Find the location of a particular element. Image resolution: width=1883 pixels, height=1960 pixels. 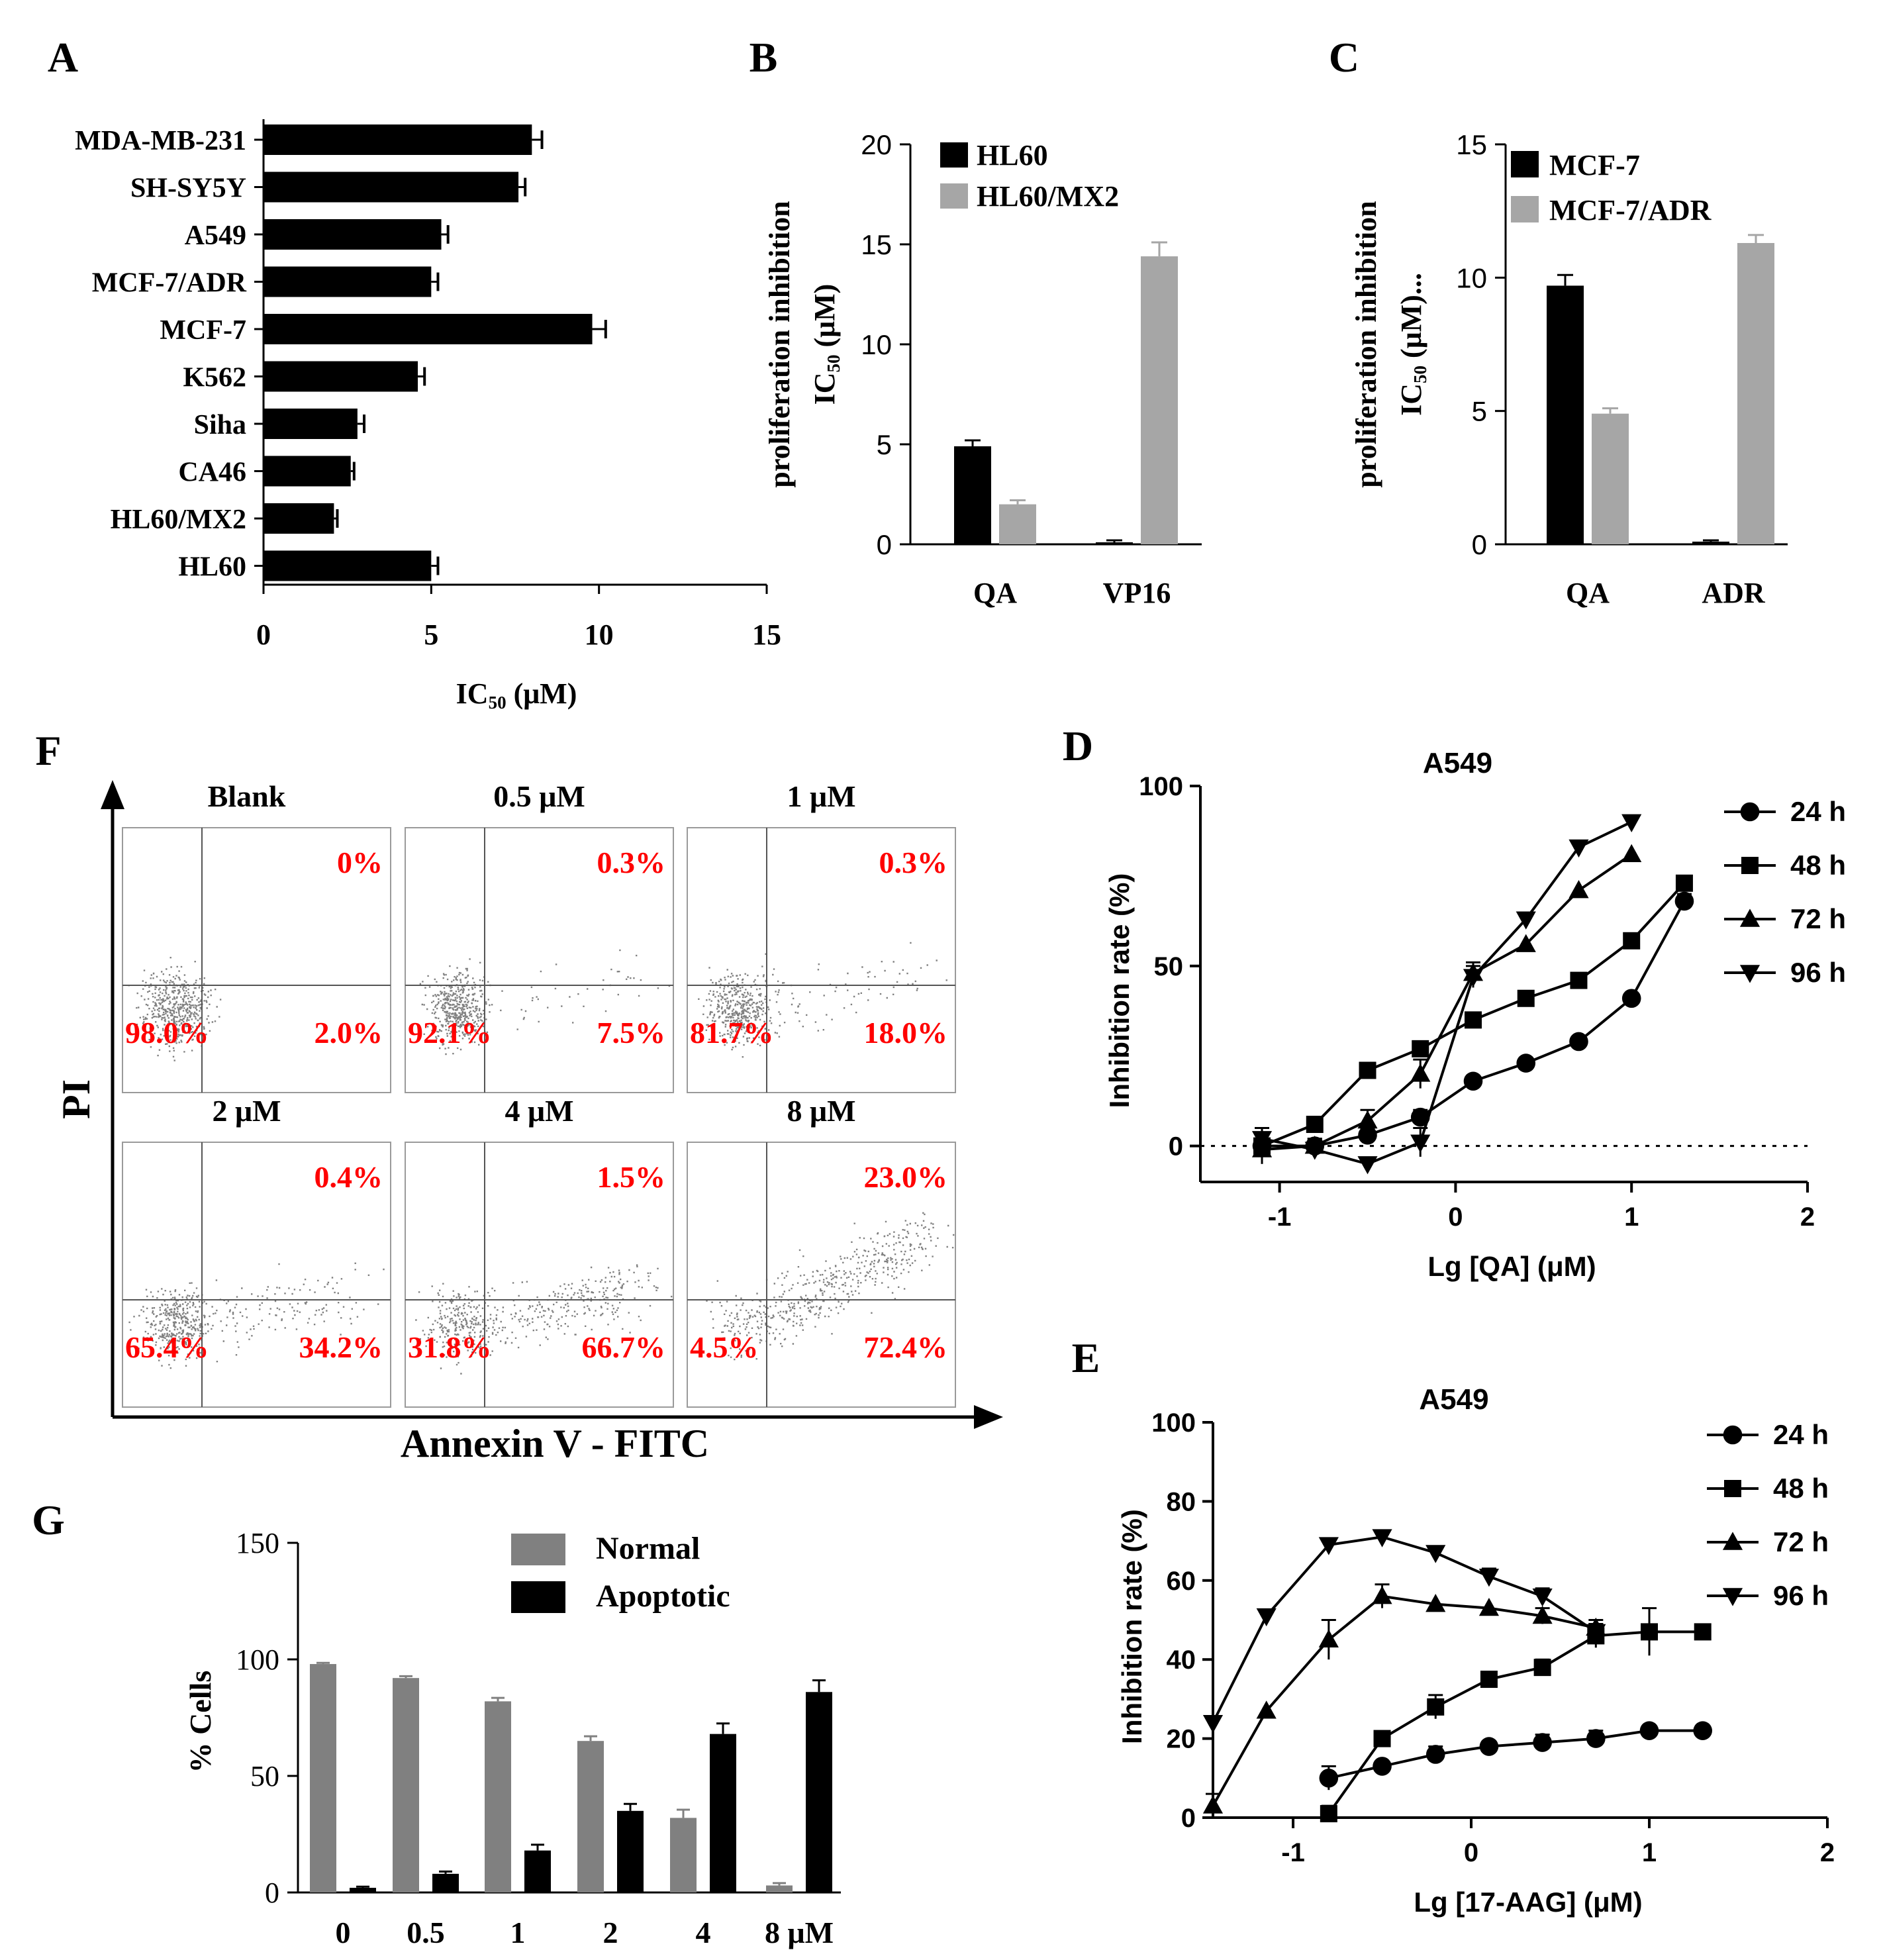

b-category-label: QA is located at coordinates (995, 593).